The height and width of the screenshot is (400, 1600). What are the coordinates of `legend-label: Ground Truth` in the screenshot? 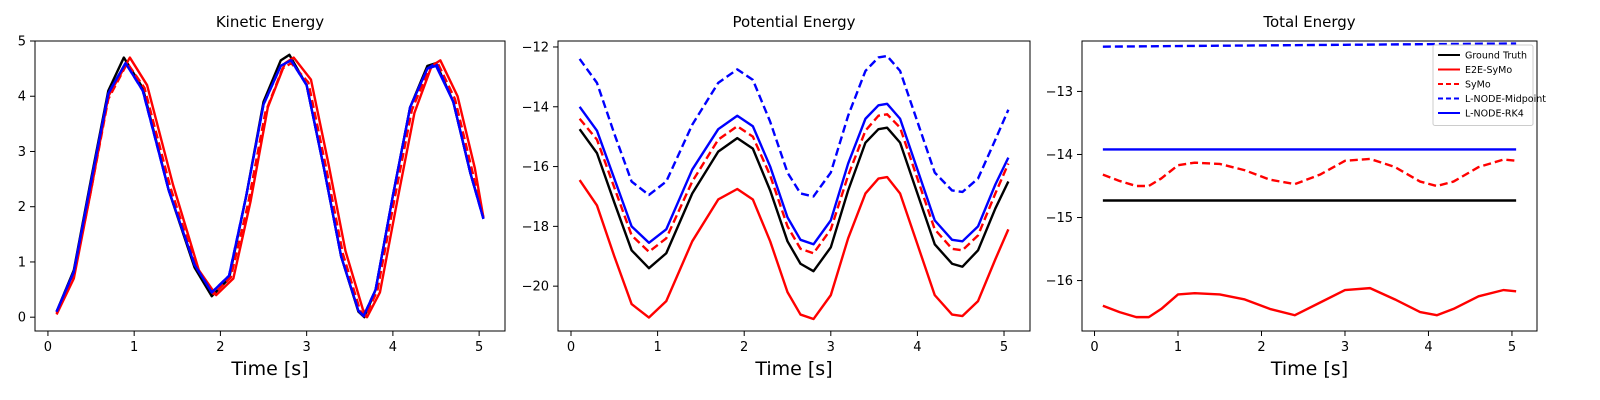 It's located at (1496, 56).